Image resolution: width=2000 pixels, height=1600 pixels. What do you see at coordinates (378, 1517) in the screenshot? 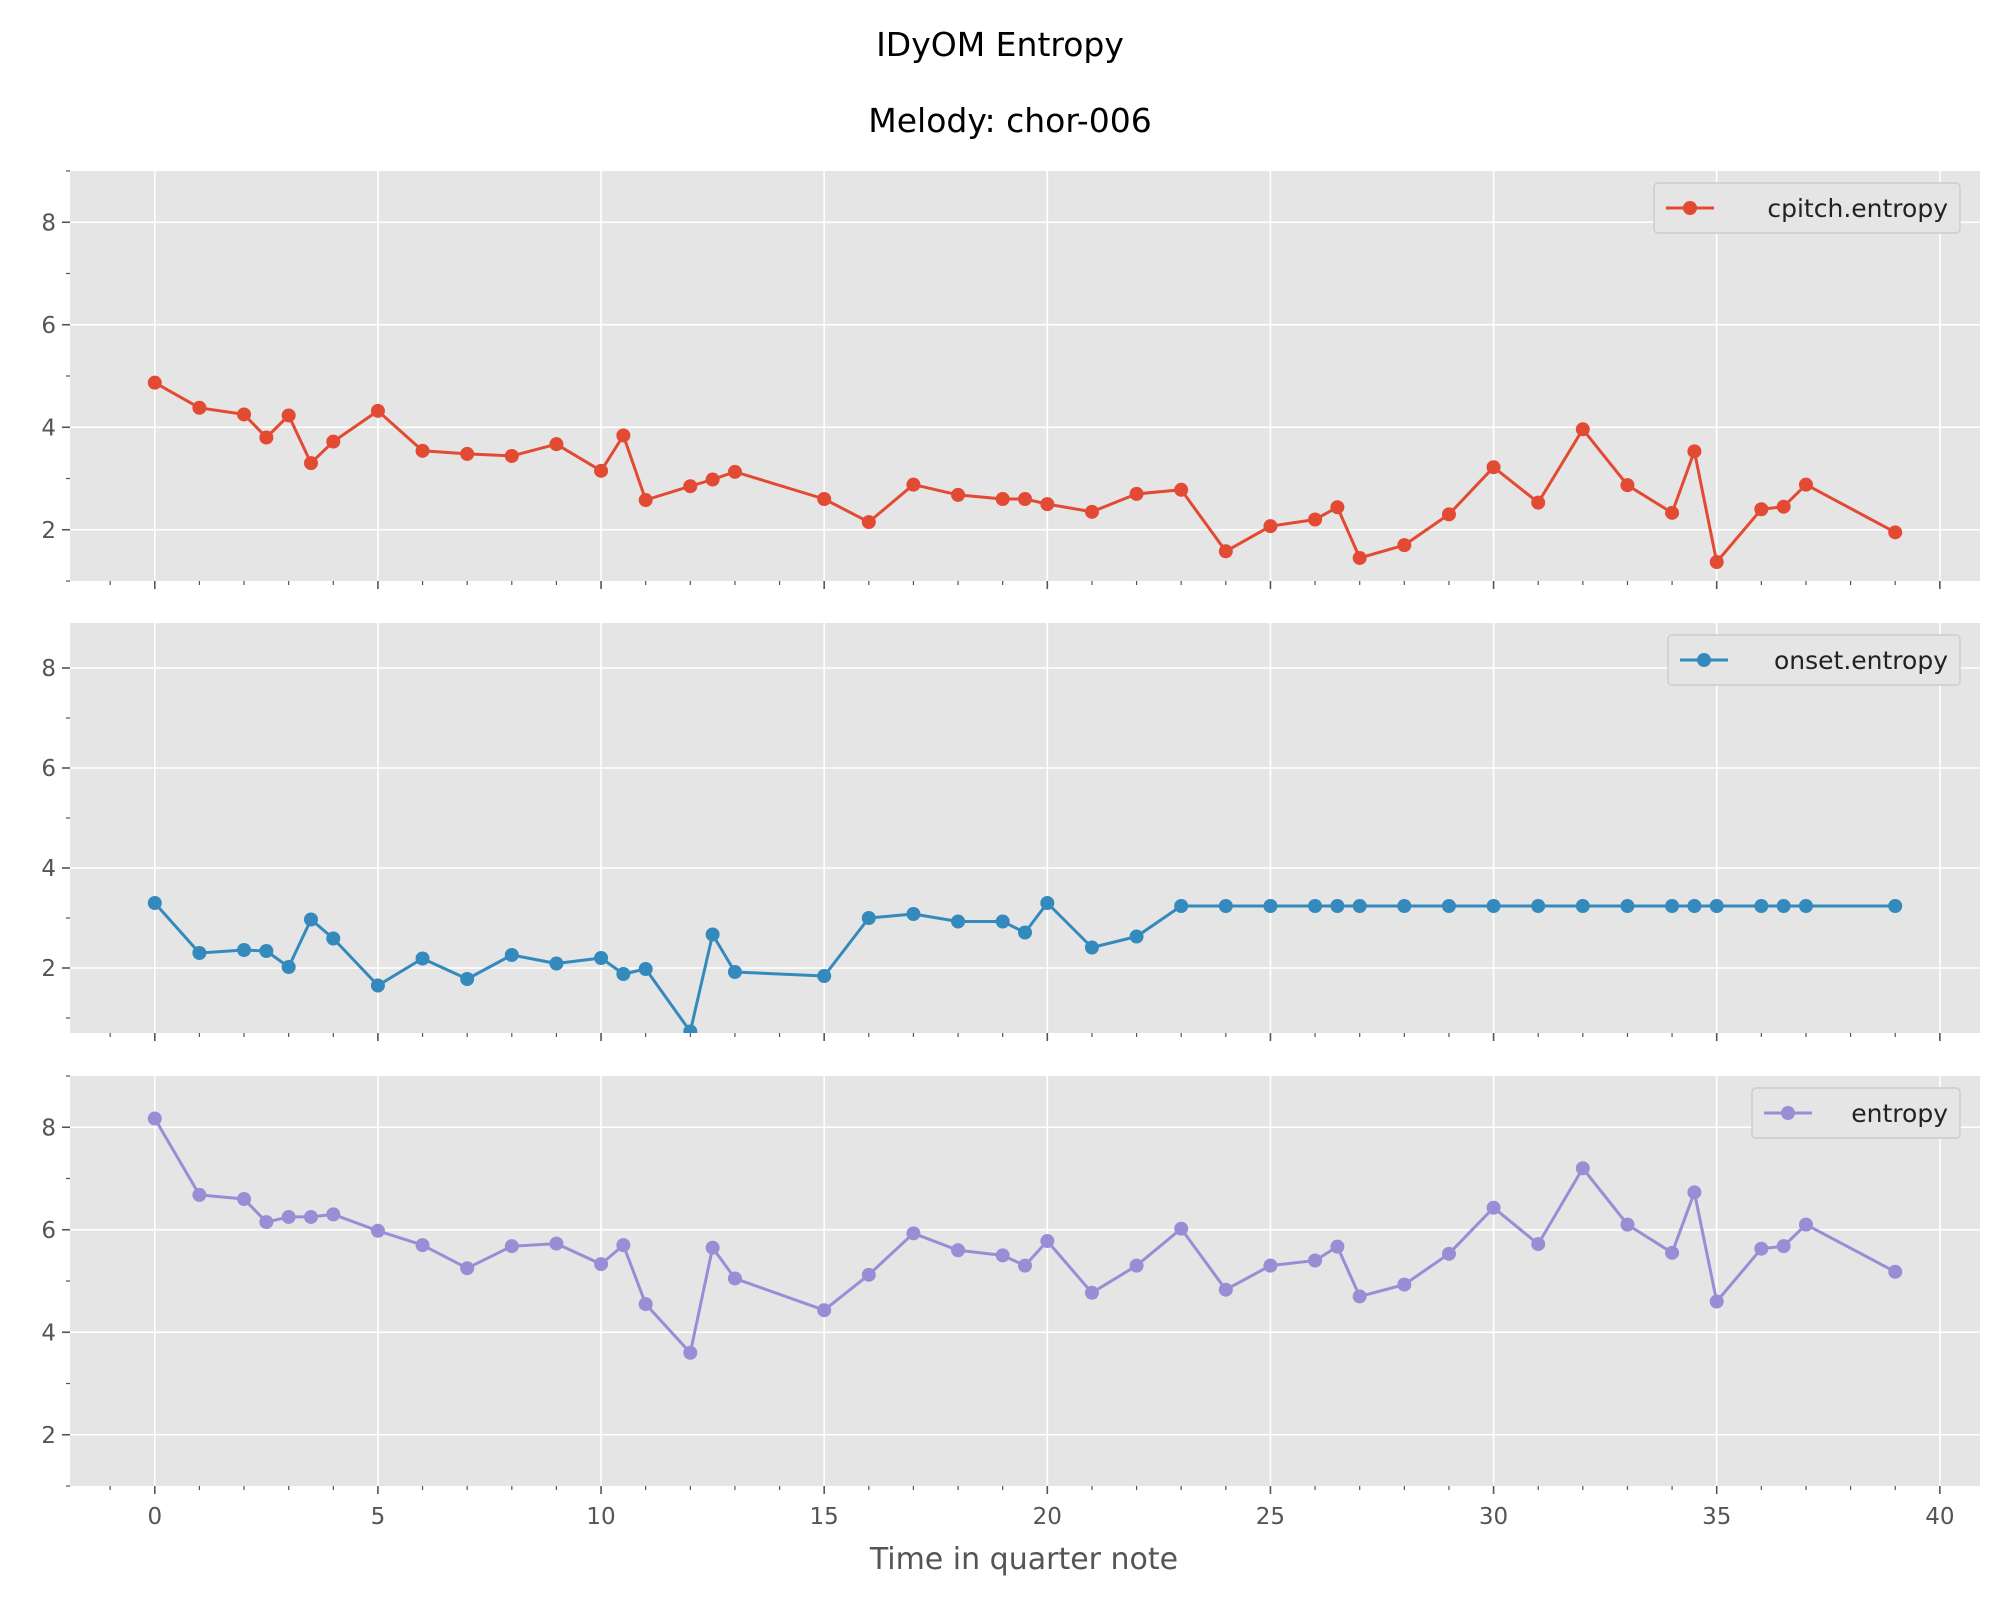
I see `x-tick-label: 5` at bounding box center [378, 1517].